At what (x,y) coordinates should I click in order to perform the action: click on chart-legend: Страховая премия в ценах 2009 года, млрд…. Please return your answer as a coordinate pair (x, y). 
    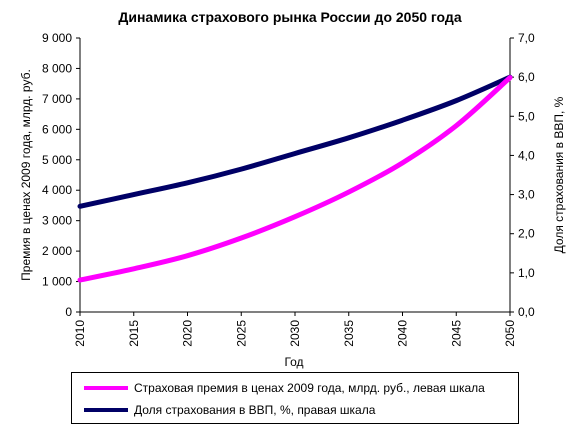
    Looking at the image, I should click on (295, 398).